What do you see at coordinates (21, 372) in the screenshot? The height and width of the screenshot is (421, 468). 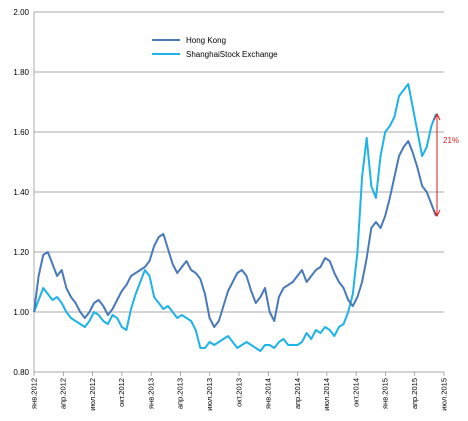 I see `y-tick-label: 0.80` at bounding box center [21, 372].